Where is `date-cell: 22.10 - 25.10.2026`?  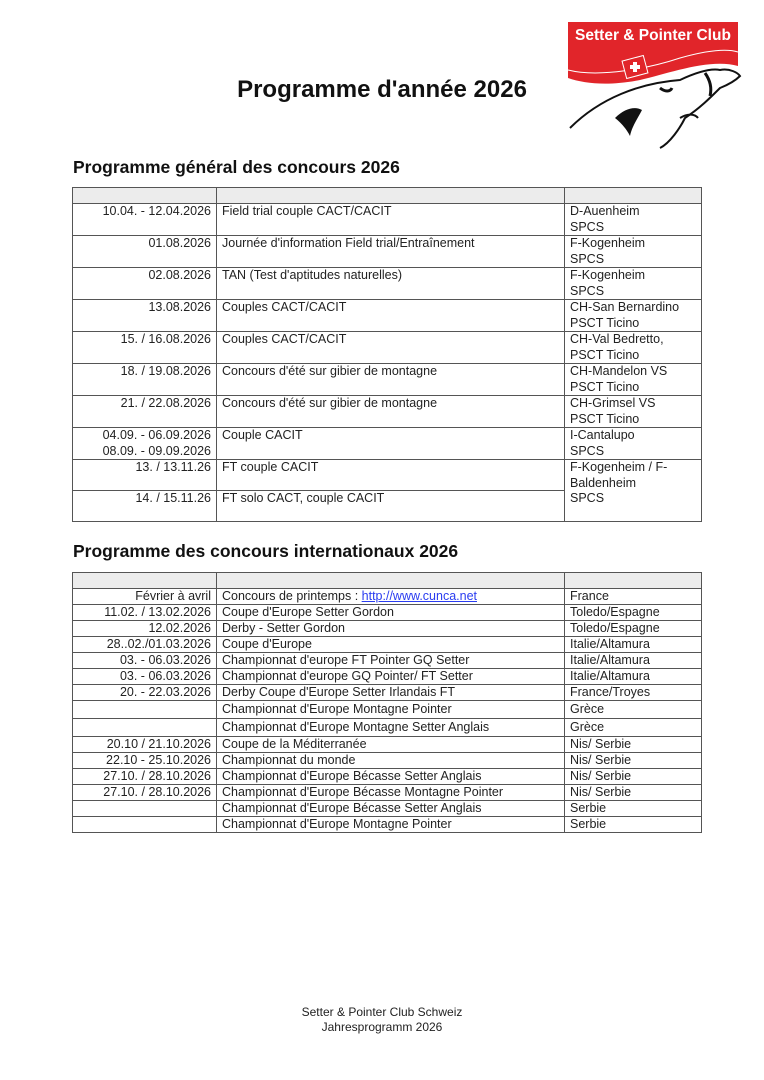
date-cell: 22.10 - 25.10.2026 is located at coordinates (144, 760).